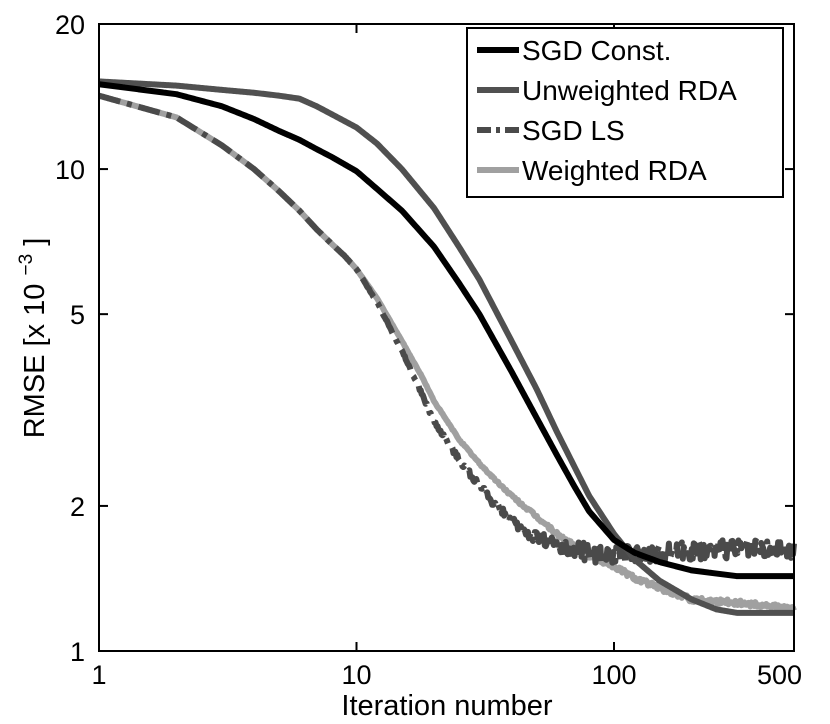 The width and height of the screenshot is (830, 724). Describe the element at coordinates (447, 706) in the screenshot. I see `x-axis-label: Iteration number` at that location.